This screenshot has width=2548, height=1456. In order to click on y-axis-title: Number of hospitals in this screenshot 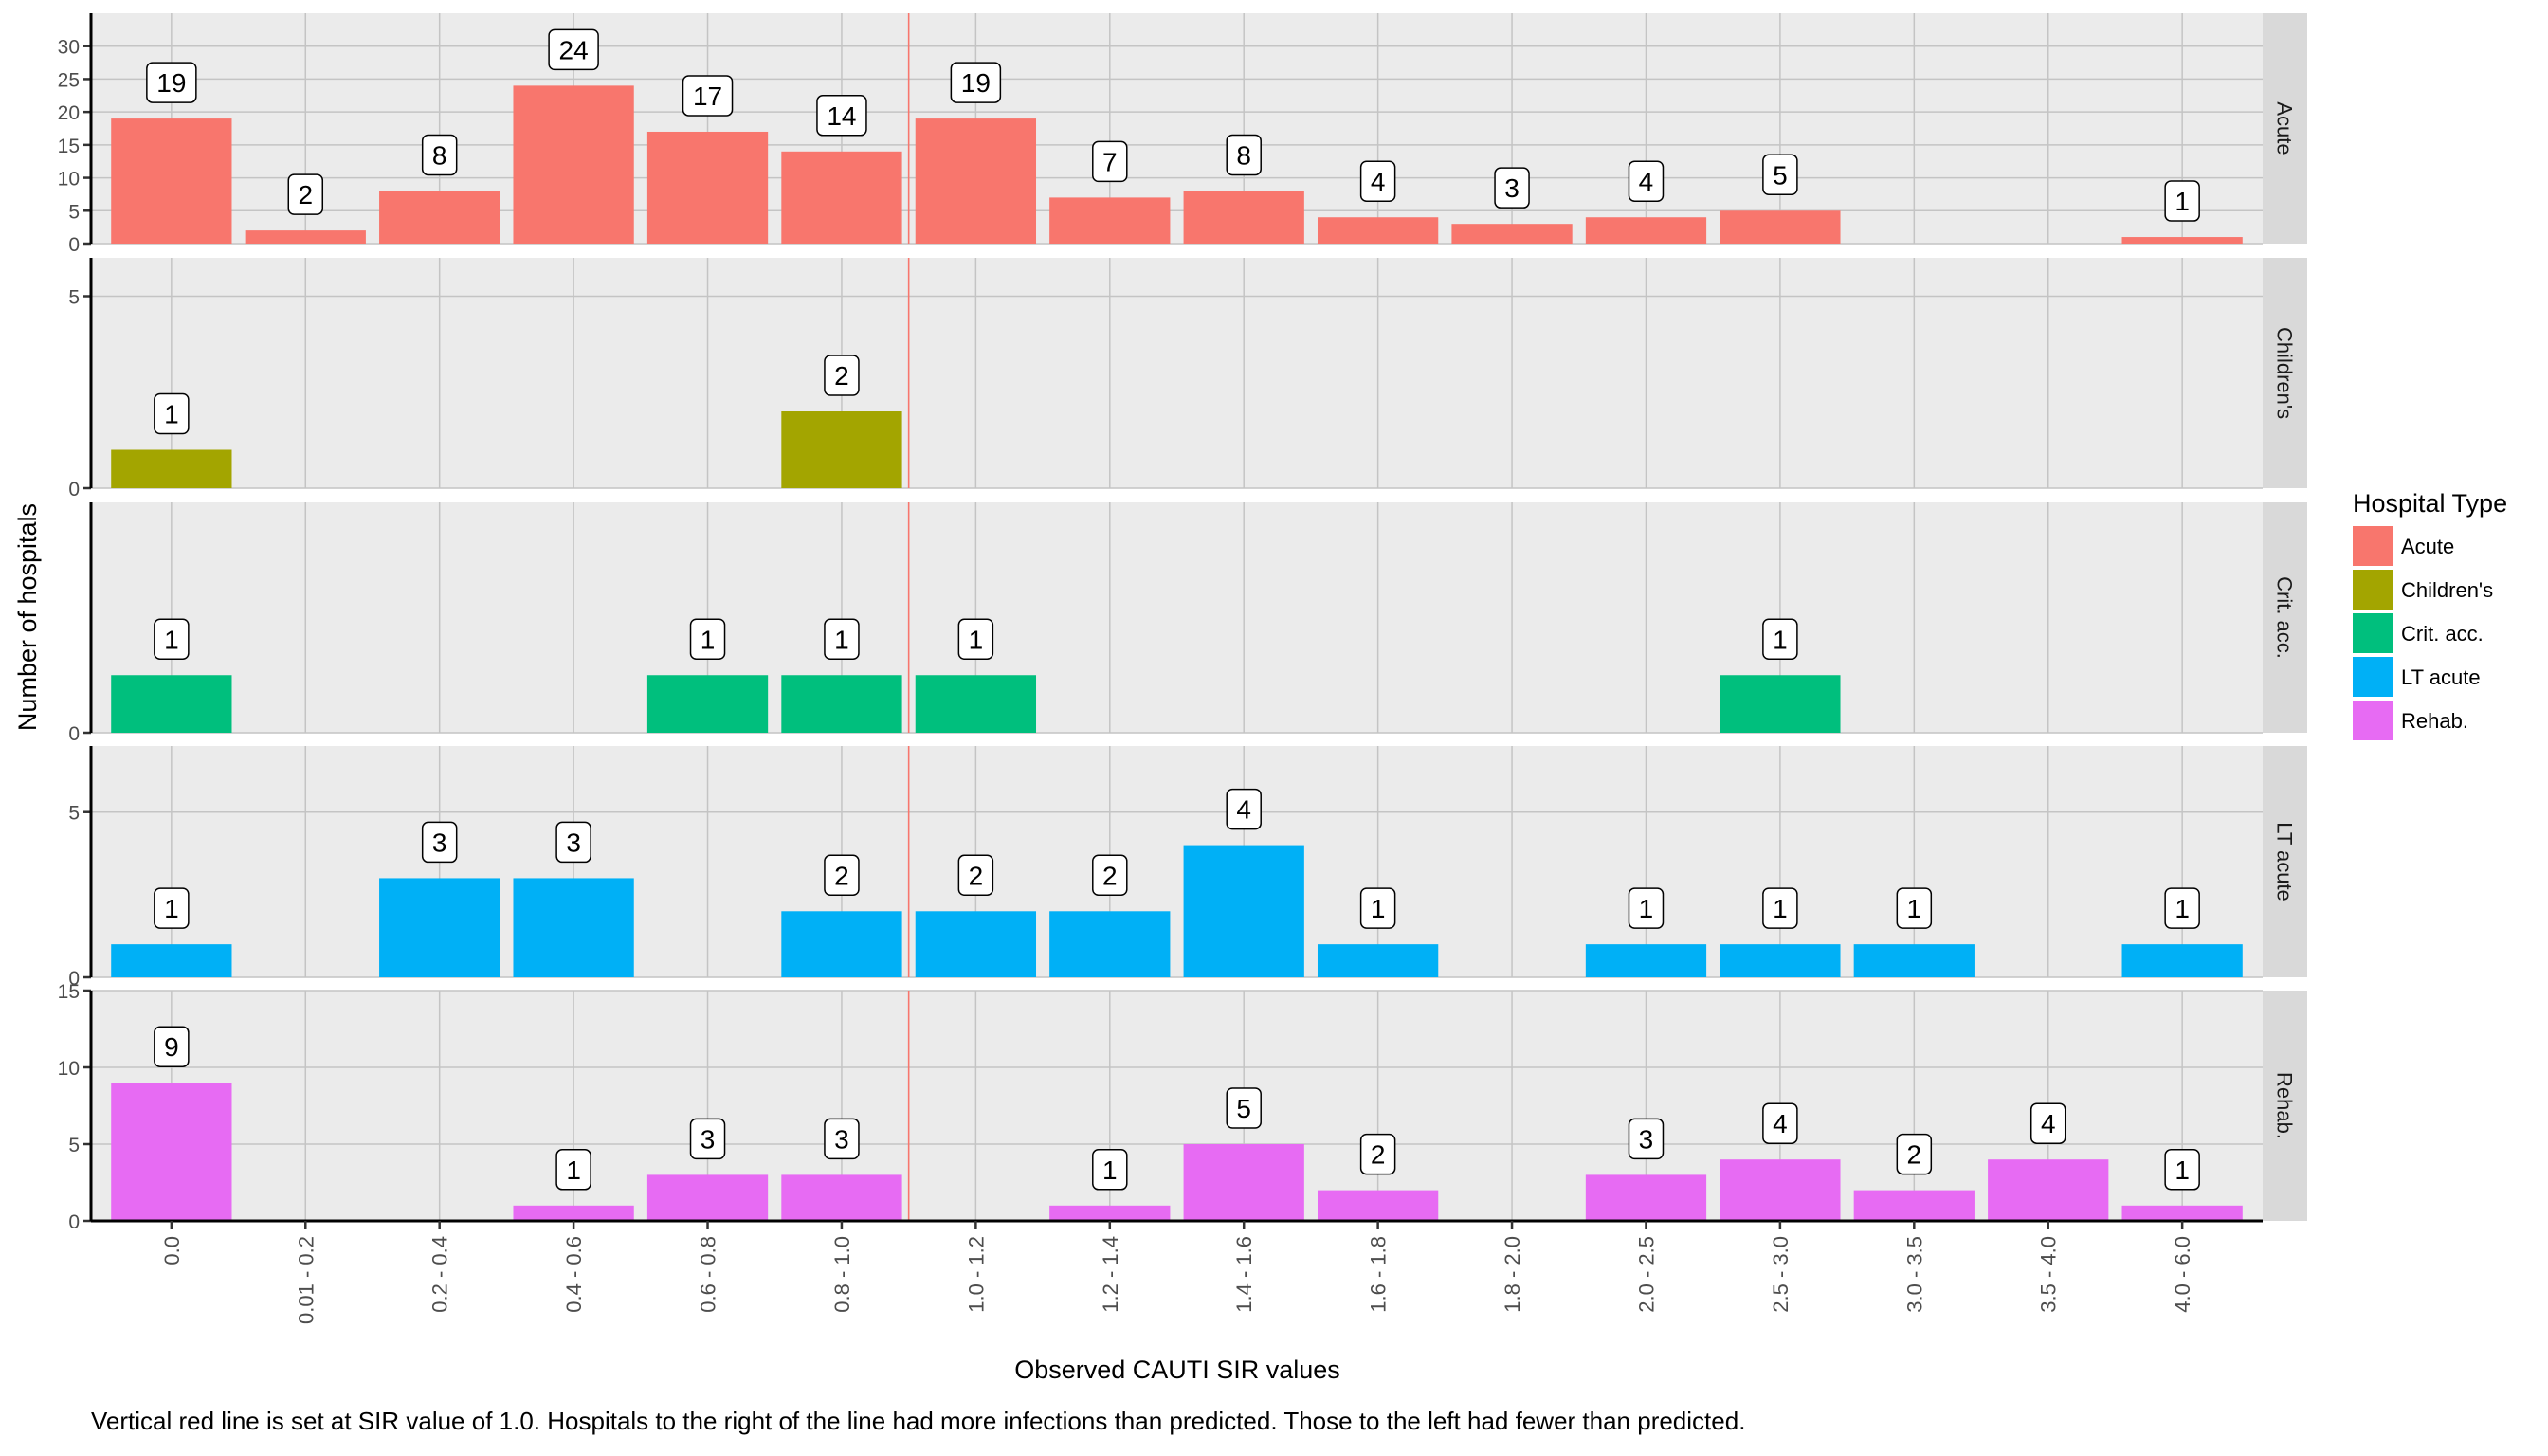, I will do `click(27, 617)`.